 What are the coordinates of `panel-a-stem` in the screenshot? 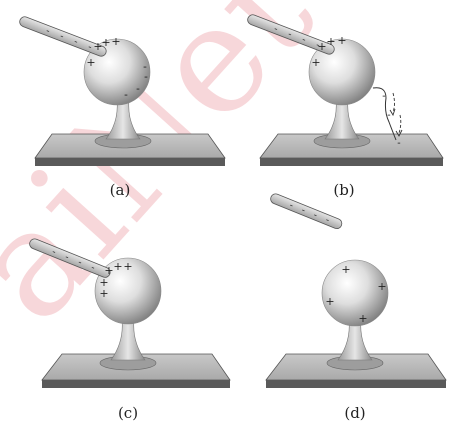 It's located at (123, 119).